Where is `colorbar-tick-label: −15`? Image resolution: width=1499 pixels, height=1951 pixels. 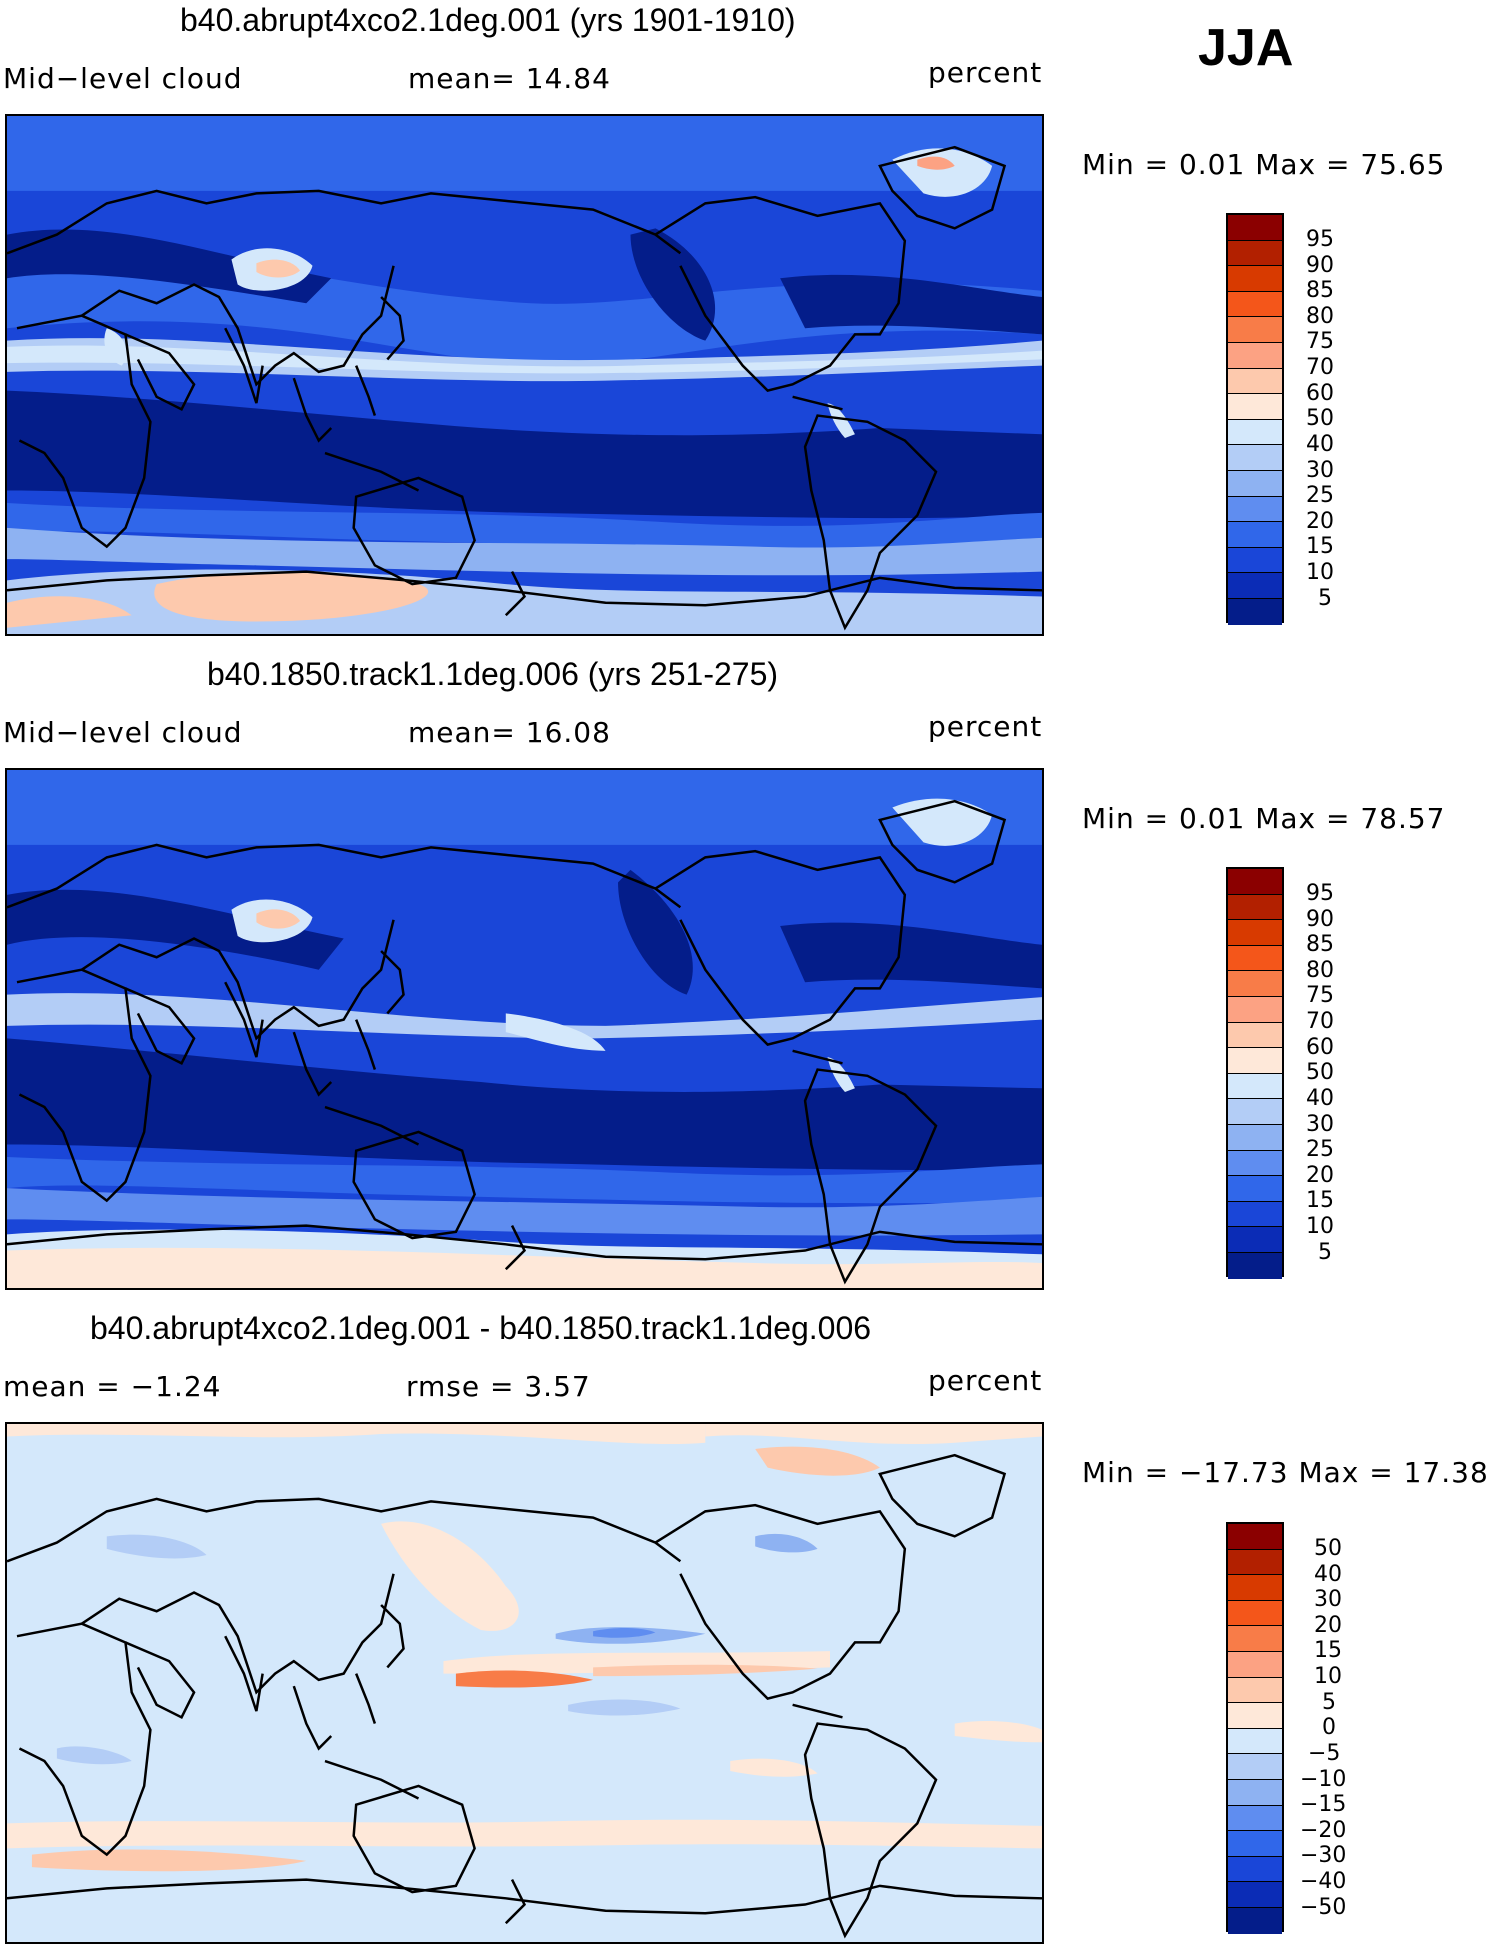
colorbar-tick-label: −15 is located at coordinates (1323, 1804).